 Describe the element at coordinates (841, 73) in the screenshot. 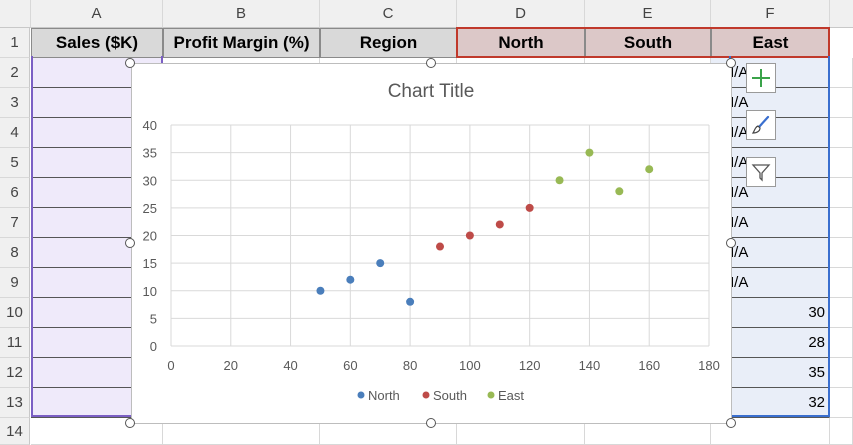

I see `cell-g2` at that location.